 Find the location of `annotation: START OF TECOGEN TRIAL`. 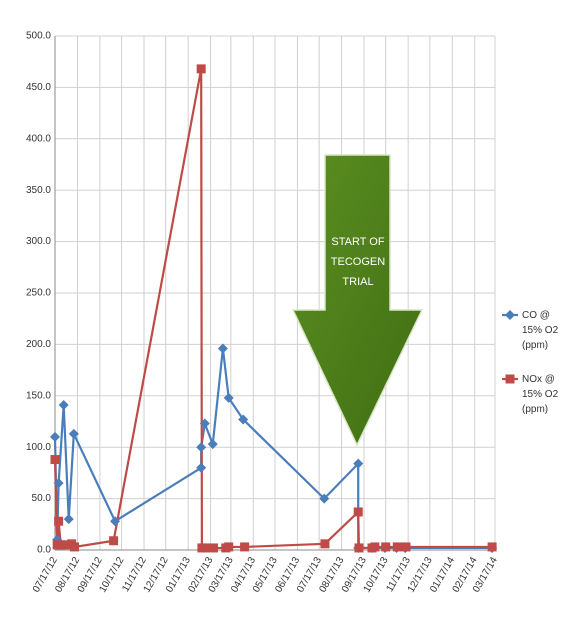

annotation: START OF TECOGEN TRIAL is located at coordinates (358, 262).